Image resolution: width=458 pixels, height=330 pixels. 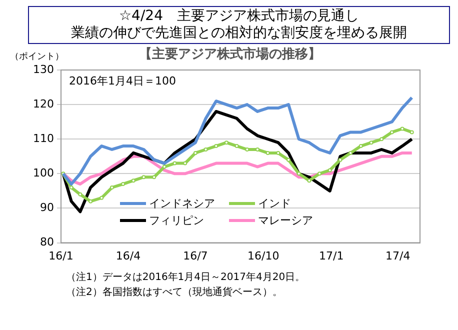 I want to click on y-tick-label: 120, so click(x=43, y=103).